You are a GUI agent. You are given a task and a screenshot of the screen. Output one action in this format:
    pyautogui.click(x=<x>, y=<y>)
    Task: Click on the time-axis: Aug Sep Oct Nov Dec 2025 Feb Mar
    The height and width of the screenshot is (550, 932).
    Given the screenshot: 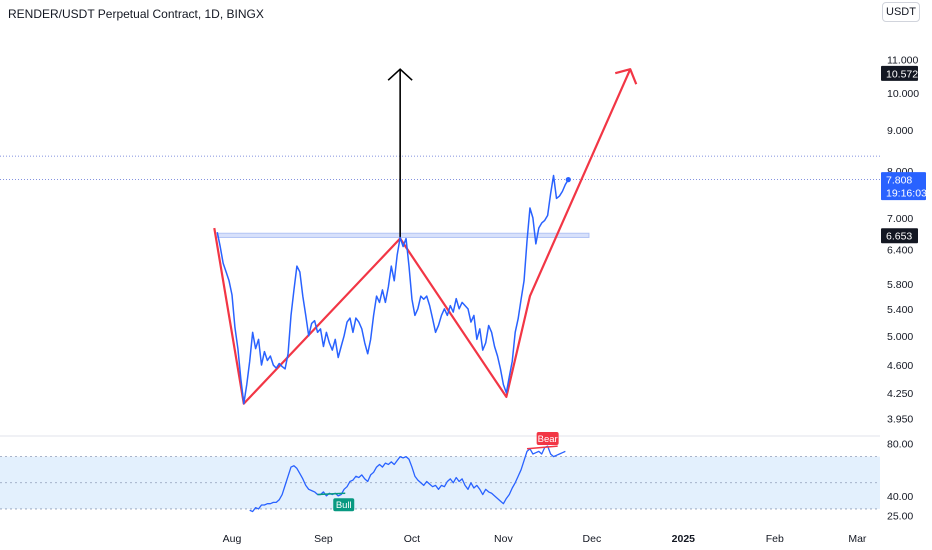 What is the action you would take?
    pyautogui.click(x=545, y=539)
    